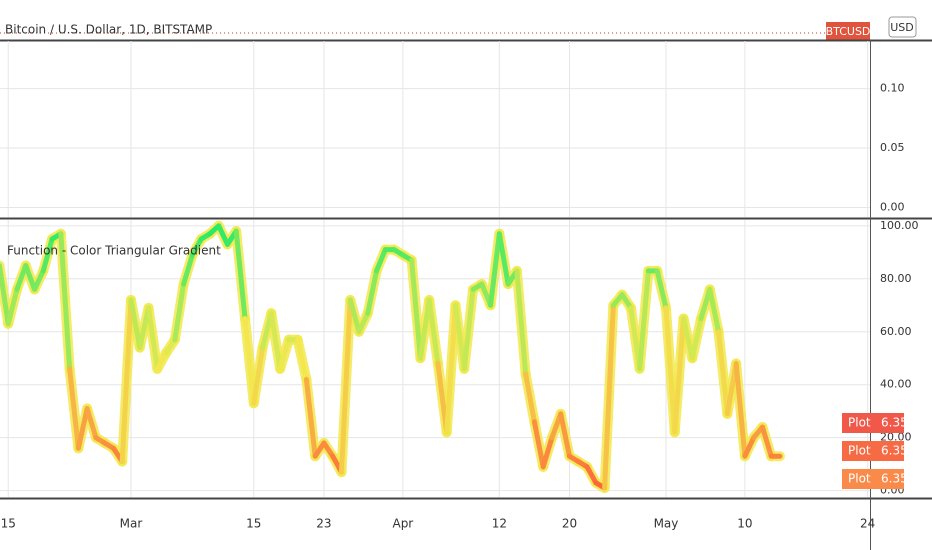 This screenshot has height=550, width=932. What do you see at coordinates (499, 524) in the screenshot?
I see `x-tick-label: 12` at bounding box center [499, 524].